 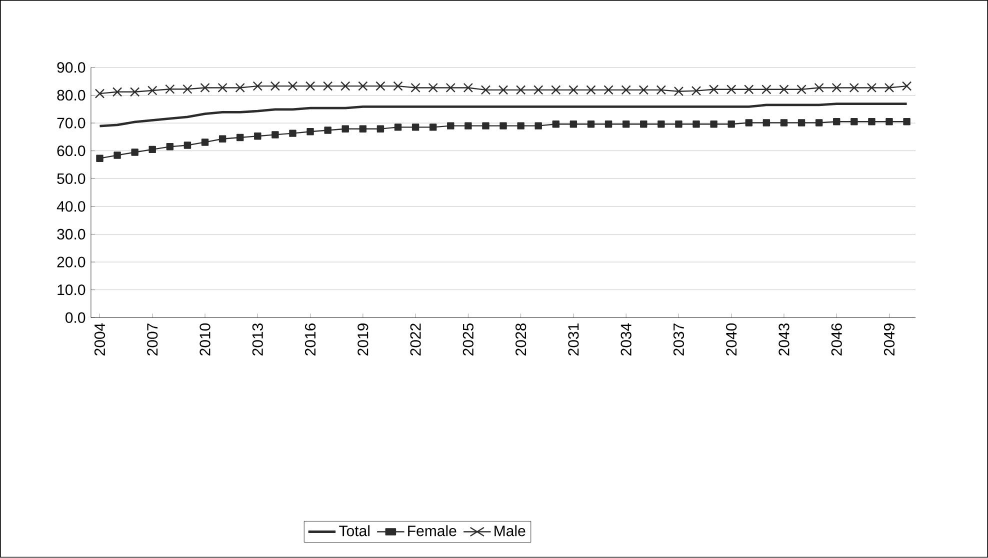 What do you see at coordinates (257, 340) in the screenshot?
I see `x-tick-label: 2013` at bounding box center [257, 340].